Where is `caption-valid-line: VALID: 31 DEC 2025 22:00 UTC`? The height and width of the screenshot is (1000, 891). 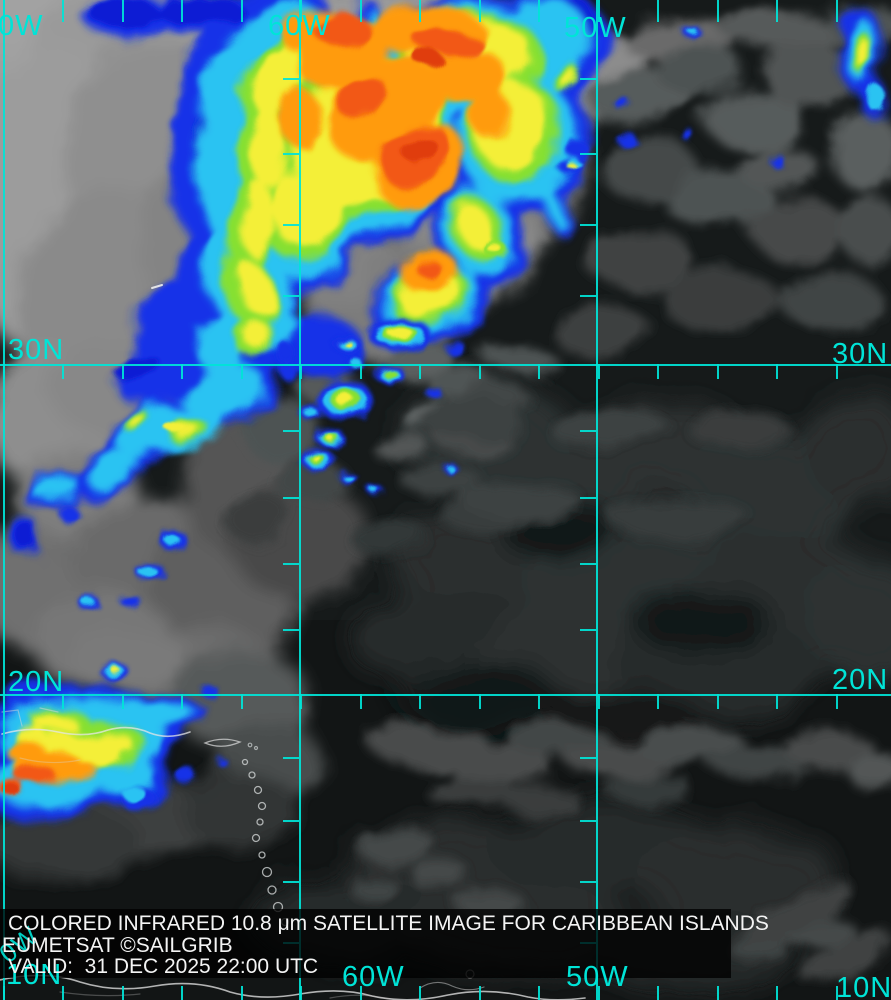 caption-valid-line: VALID: 31 DEC 2025 22:00 UTC is located at coordinates (163, 966).